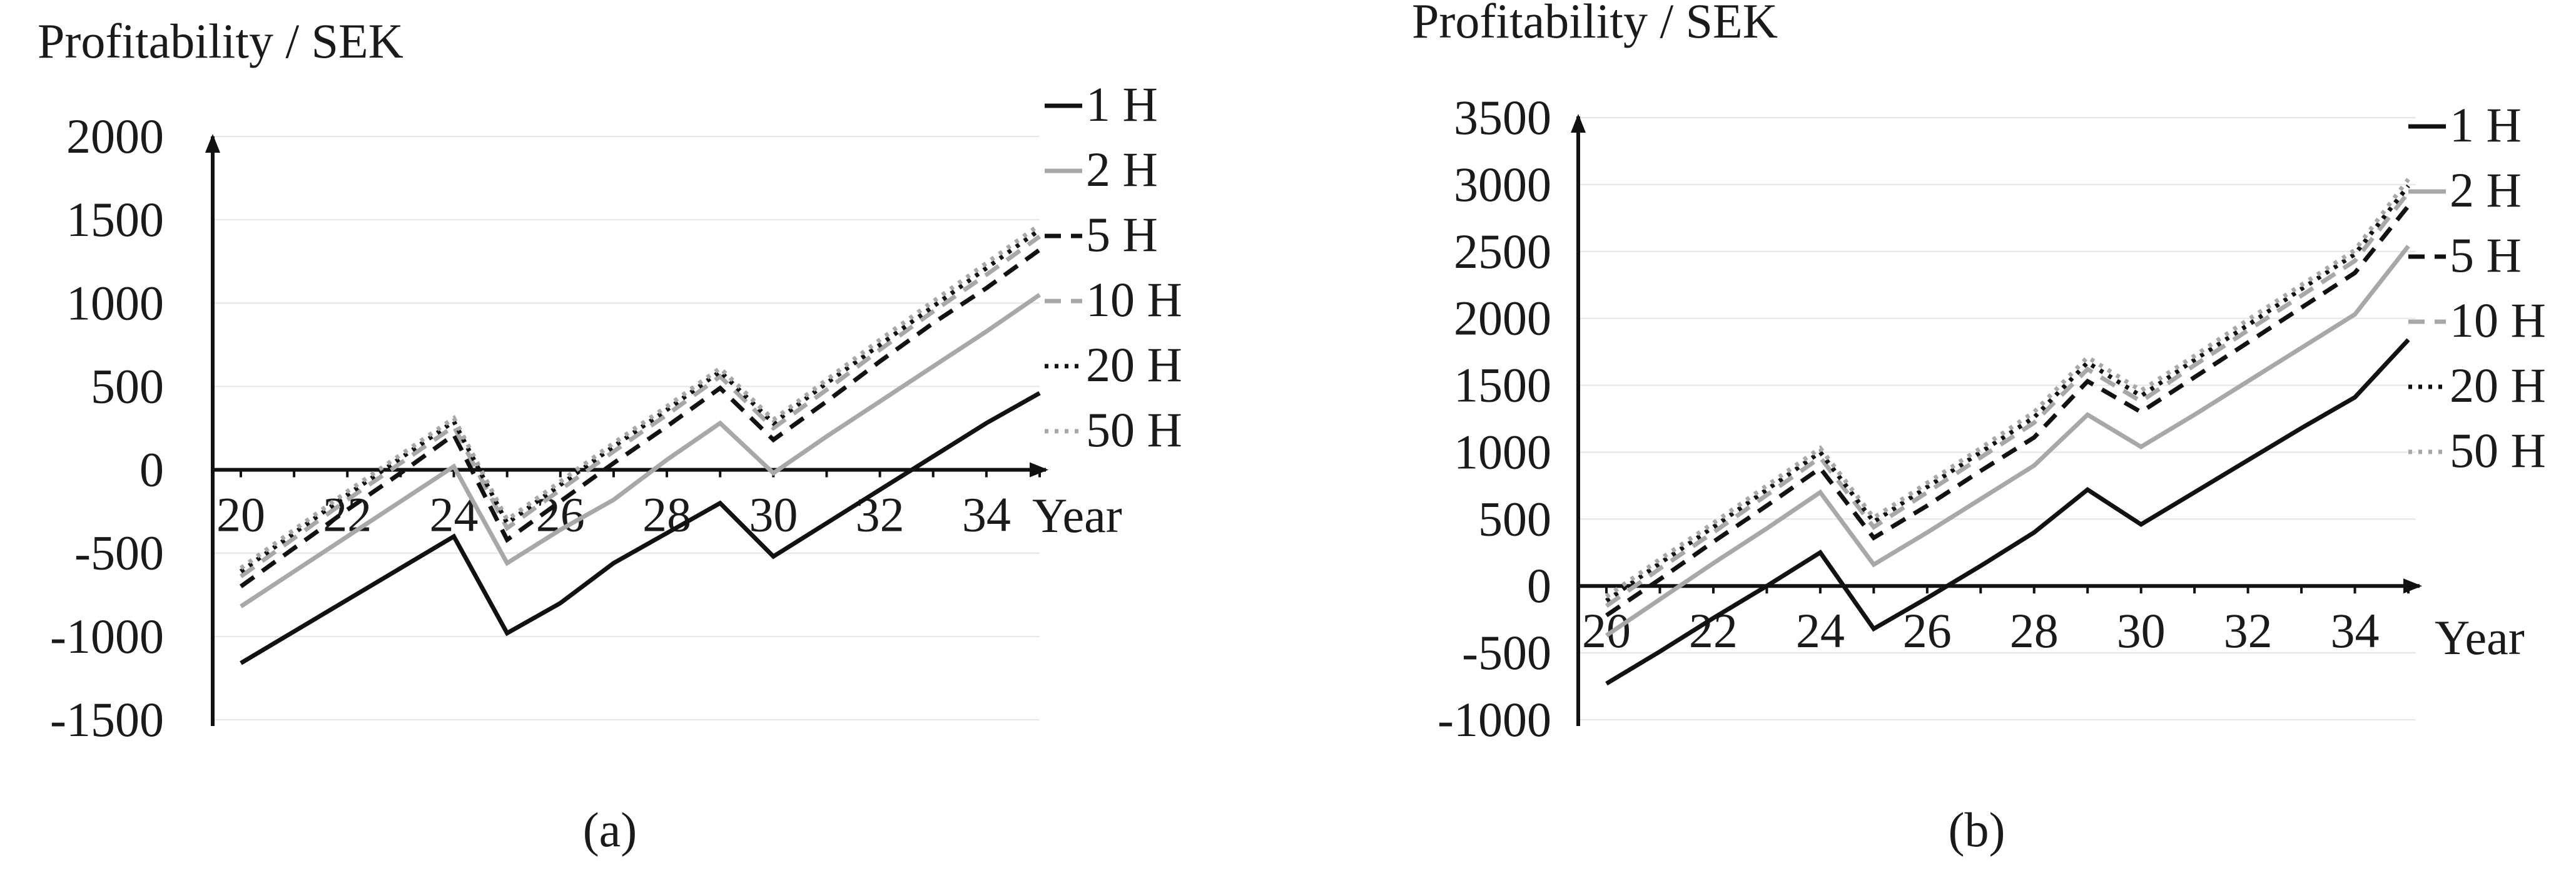 The height and width of the screenshot is (880, 2576). What do you see at coordinates (610, 829) in the screenshot?
I see `panel-label: (a)` at bounding box center [610, 829].